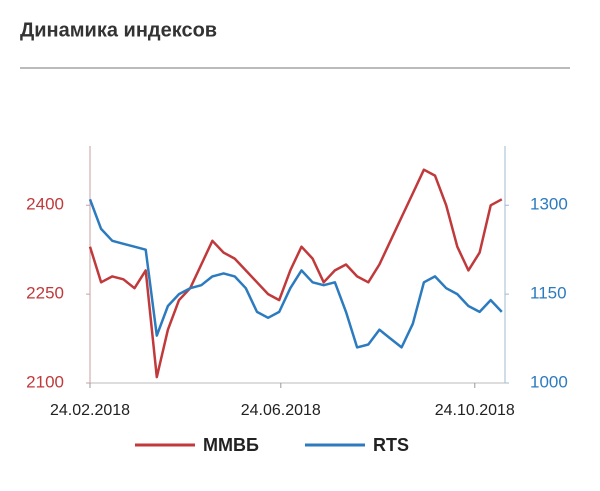 This screenshot has width=600, height=491. I want to click on y-tick-label: 2250, so click(45, 293).